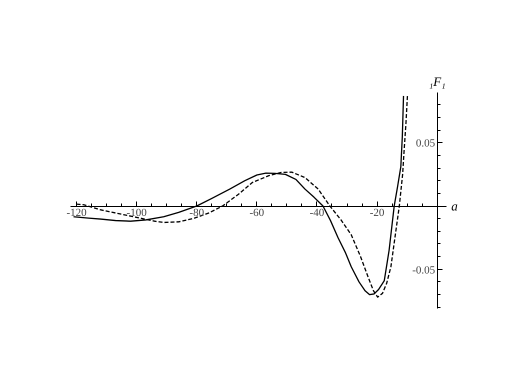 This screenshot has height=372, width=526. Describe the element at coordinates (426, 144) in the screenshot. I see `y-tick-label: 0.05` at that location.